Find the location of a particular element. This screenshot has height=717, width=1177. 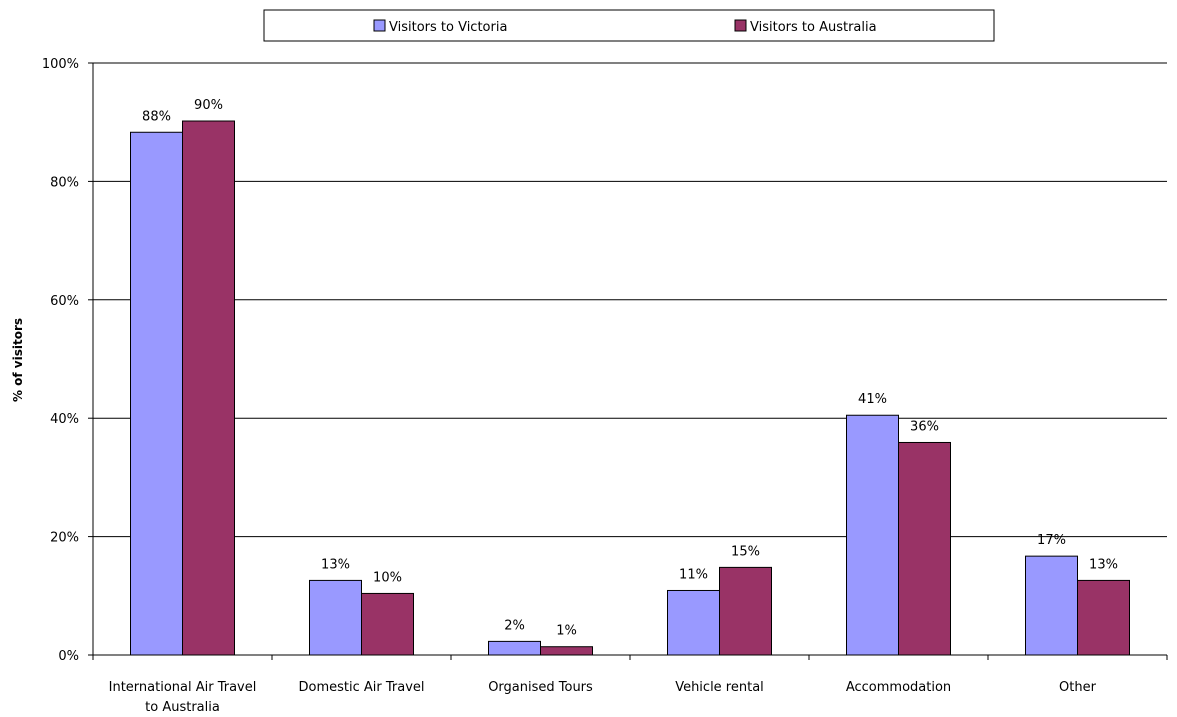

y-tick-label: 80% is located at coordinates (64, 182).